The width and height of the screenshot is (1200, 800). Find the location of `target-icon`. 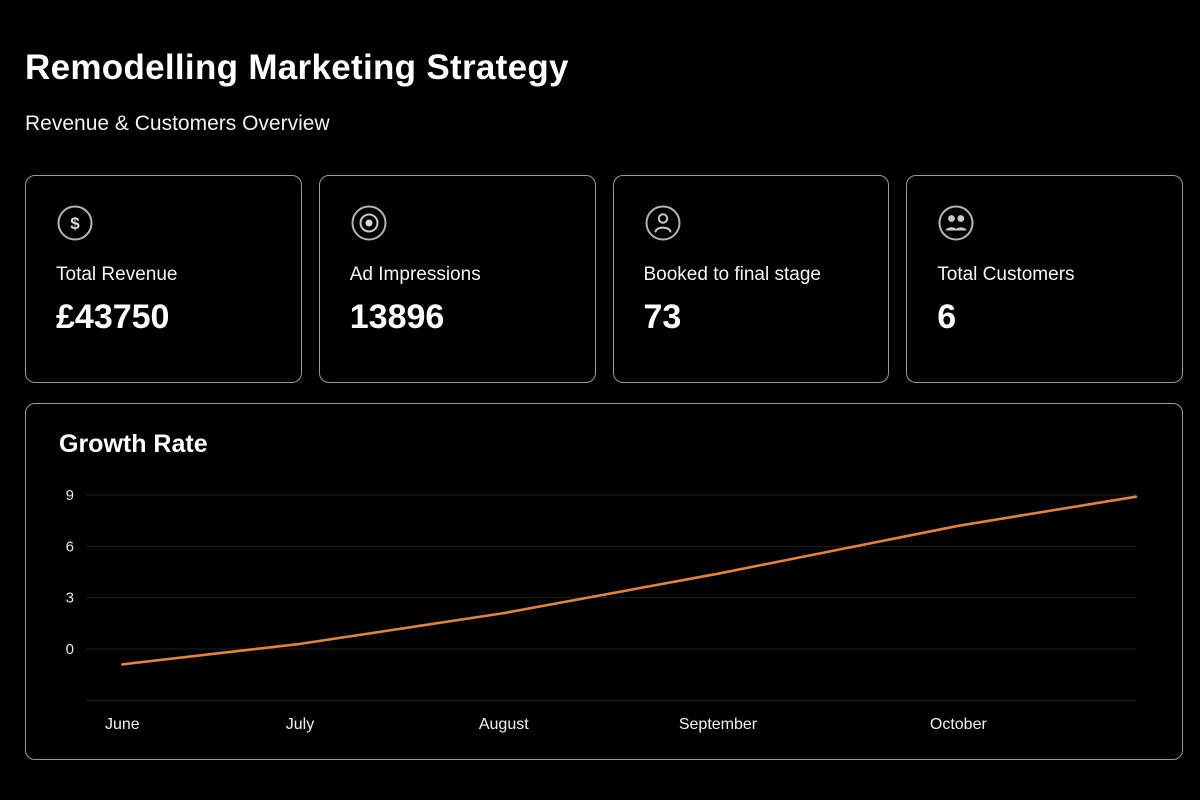

target-icon is located at coordinates (369, 223).